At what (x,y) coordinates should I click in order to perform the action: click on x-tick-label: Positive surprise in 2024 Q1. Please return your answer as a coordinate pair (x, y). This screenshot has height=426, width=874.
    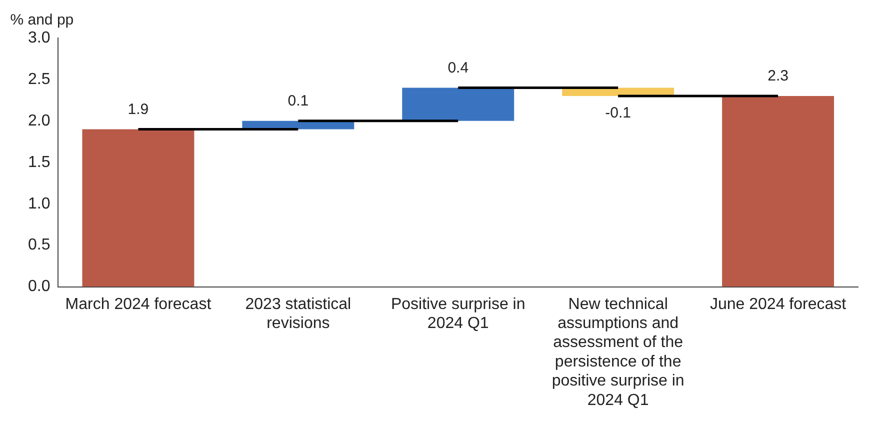
    Looking at the image, I should click on (458, 314).